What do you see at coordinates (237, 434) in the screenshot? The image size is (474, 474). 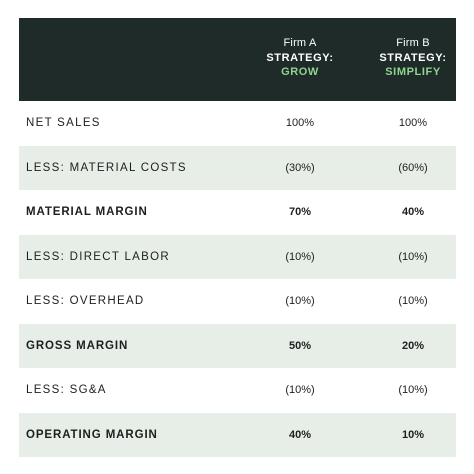 I see `table-row: OPERATING MARGIN 40% 10%` at bounding box center [237, 434].